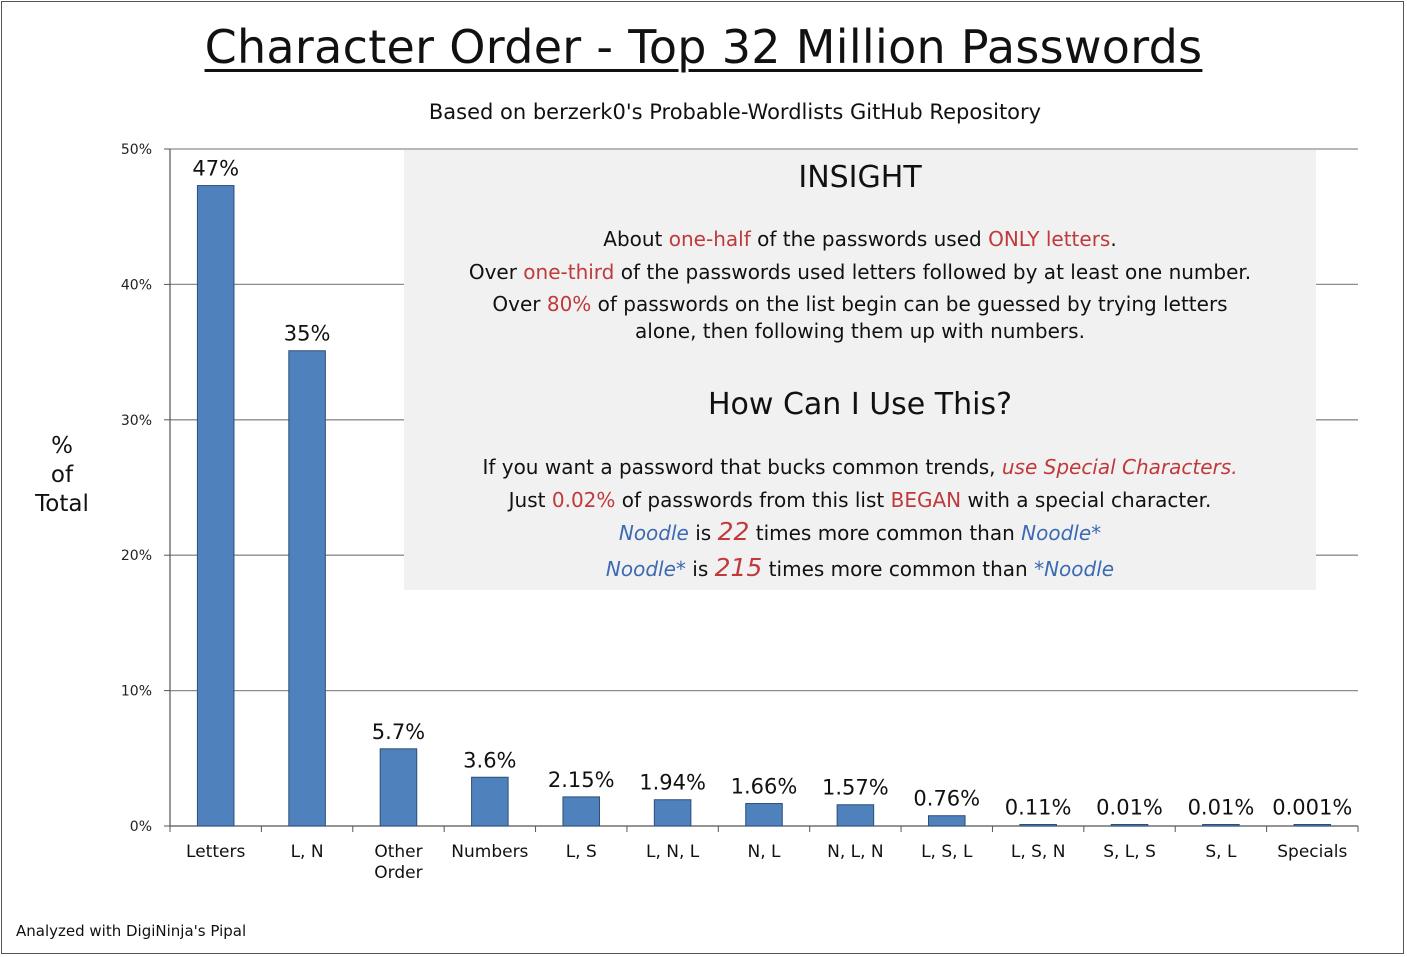 This screenshot has height=957, width=1407. What do you see at coordinates (673, 852) in the screenshot?
I see `category-label: L, N, L` at bounding box center [673, 852].